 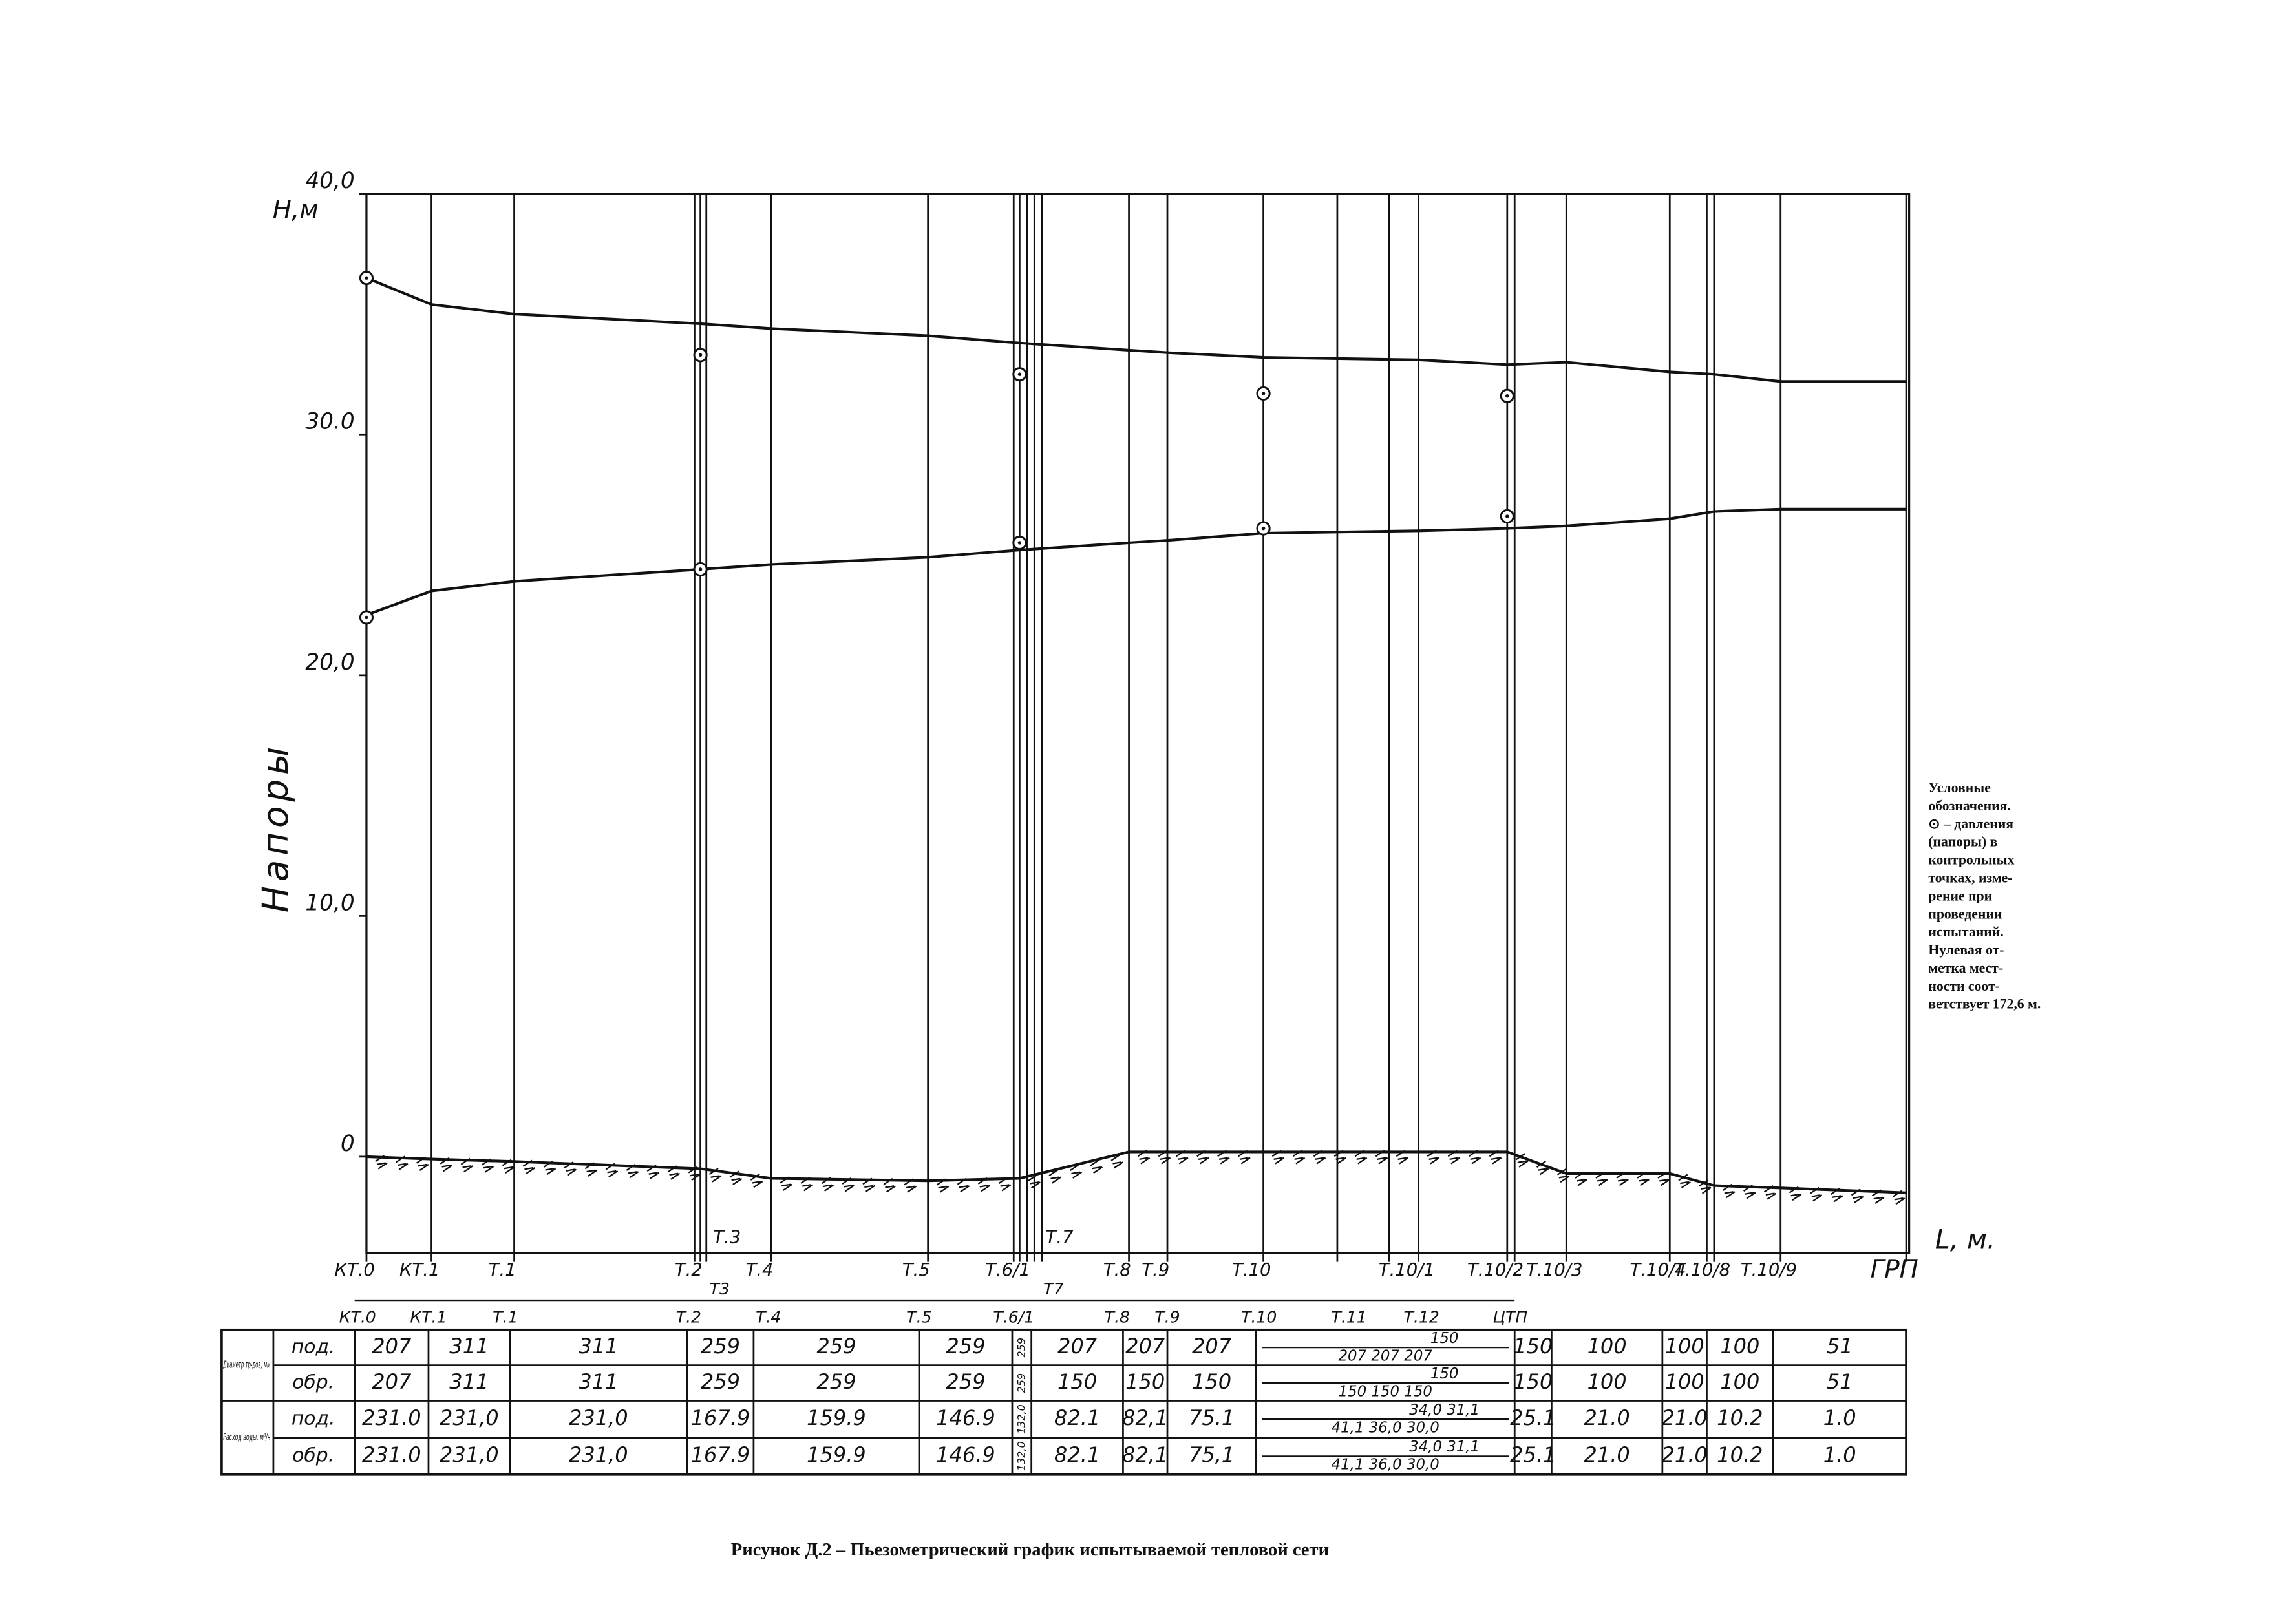 I want to click on station-label: ЦТП, so click(x=1510, y=1316).